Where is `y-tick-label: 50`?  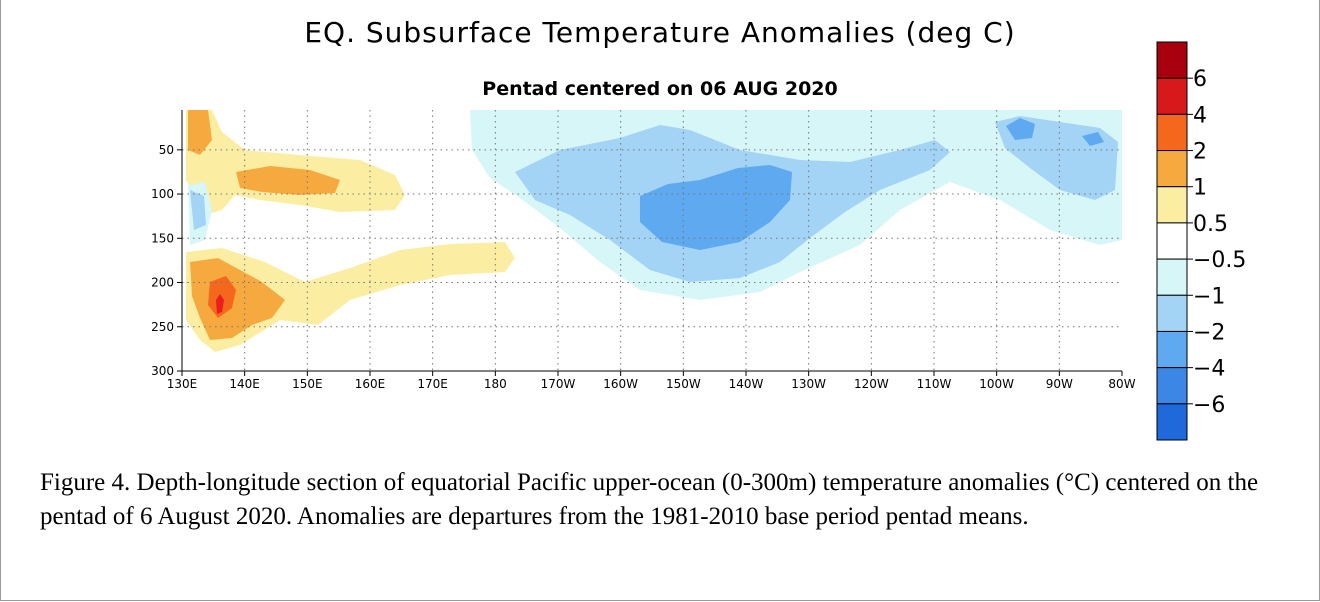
y-tick-label: 50 is located at coordinates (166, 150).